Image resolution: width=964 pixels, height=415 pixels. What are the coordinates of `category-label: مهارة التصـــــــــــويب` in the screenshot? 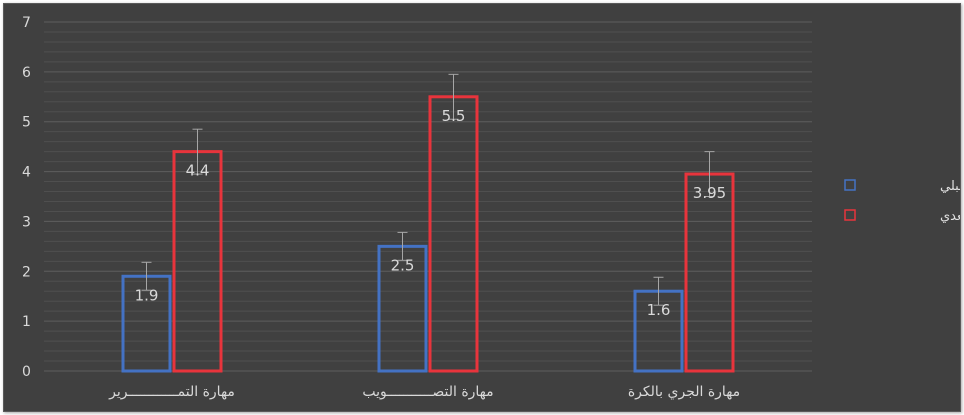 It's located at (427, 392).